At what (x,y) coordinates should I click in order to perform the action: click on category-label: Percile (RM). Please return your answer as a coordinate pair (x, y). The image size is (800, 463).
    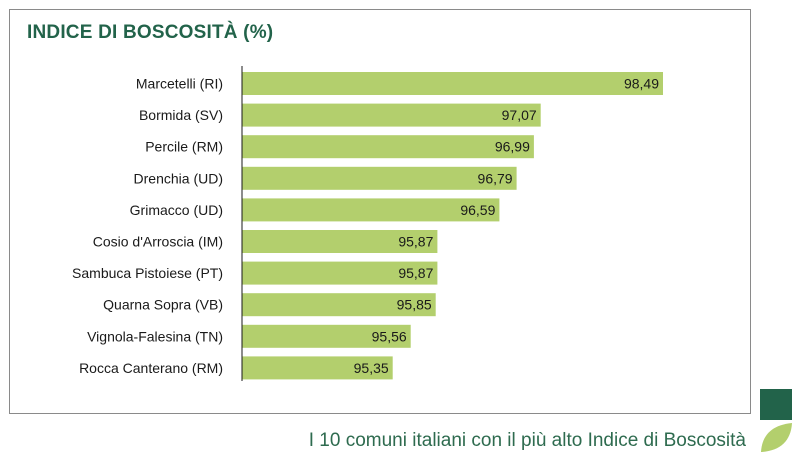
    Looking at the image, I should click on (184, 147).